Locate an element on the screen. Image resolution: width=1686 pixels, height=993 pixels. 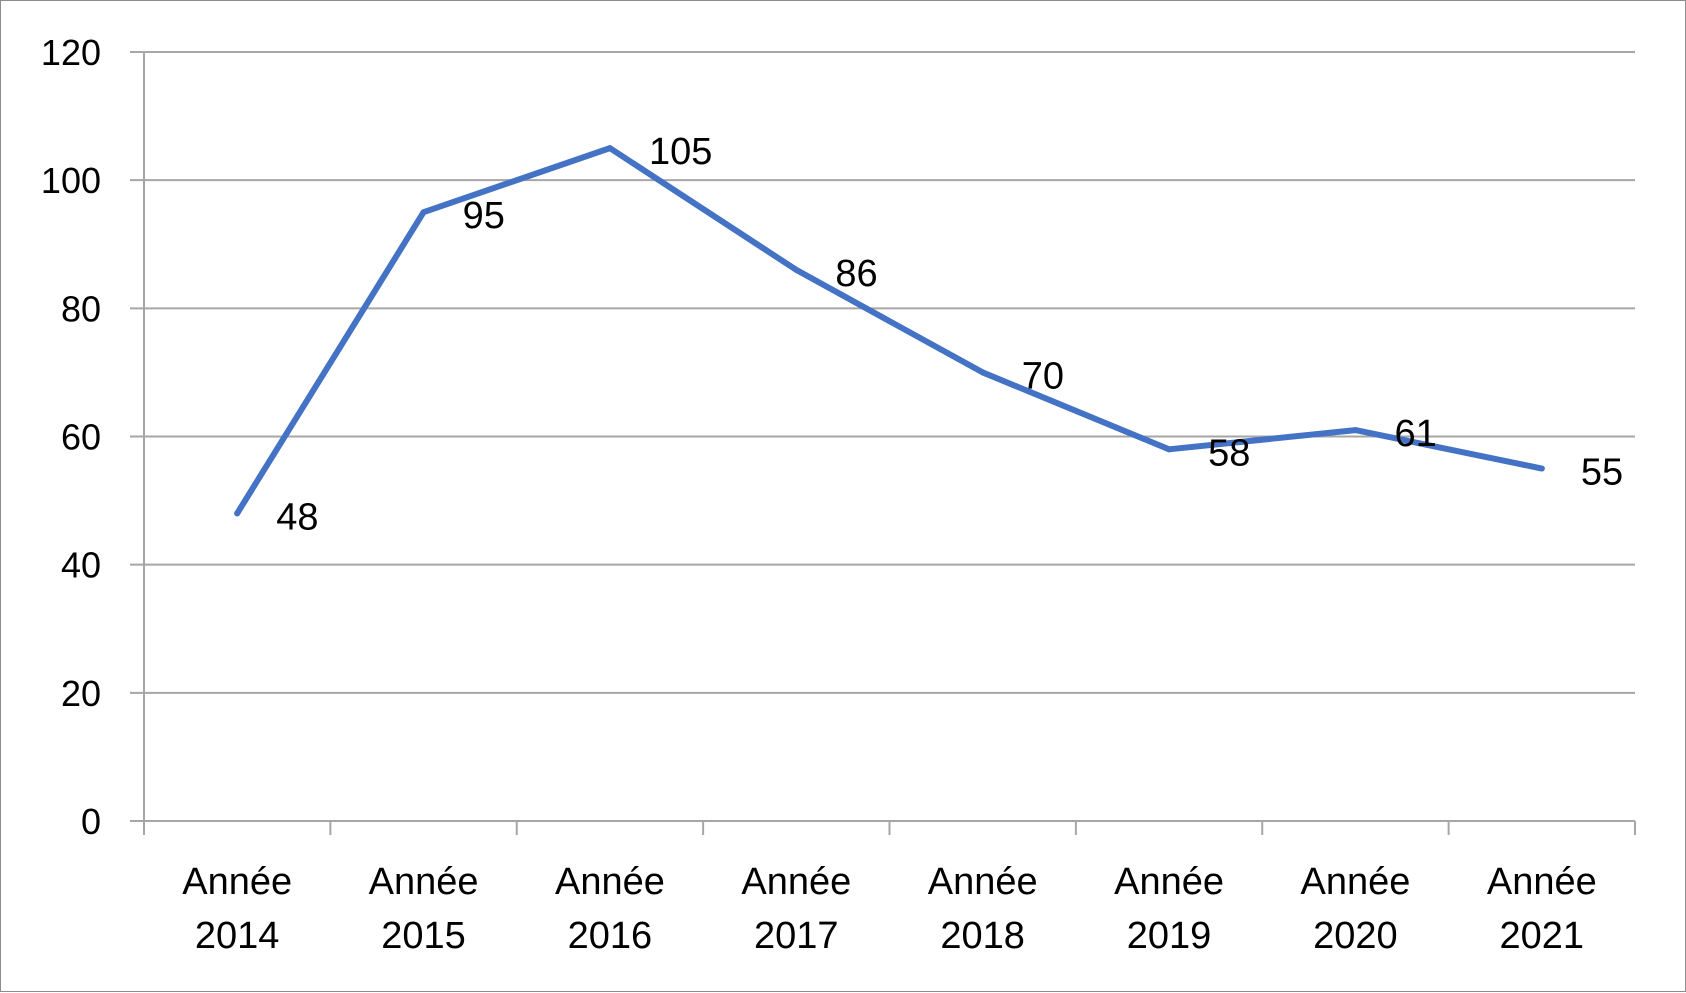
x-category-label-1: Année 2015 is located at coordinates (424, 909).